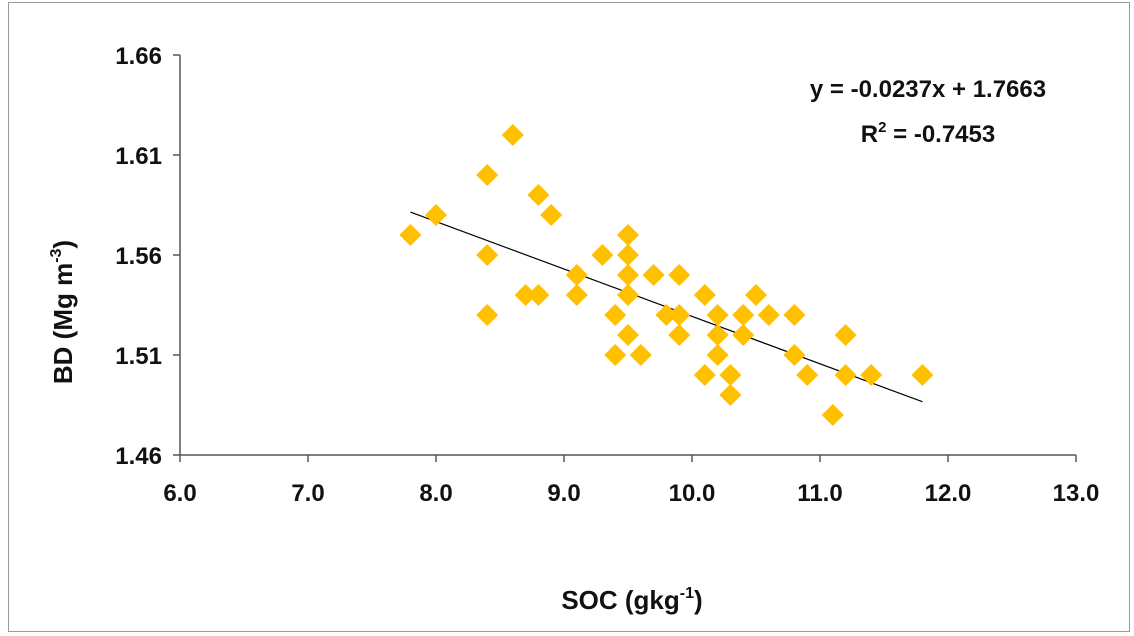 This screenshot has width=1134, height=636. What do you see at coordinates (882, 127) in the screenshot?
I see `r2-superscript: 2` at bounding box center [882, 127].